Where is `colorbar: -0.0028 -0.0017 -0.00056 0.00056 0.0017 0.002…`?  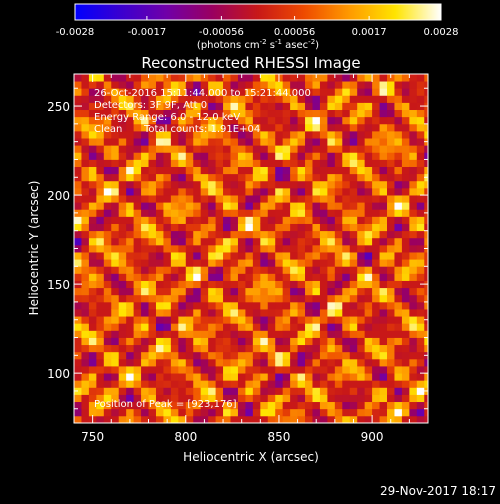
colorbar: -0.0028 -0.0017 -0.00056 0.00056 0.0017 0.002… is located at coordinates (257, 27).